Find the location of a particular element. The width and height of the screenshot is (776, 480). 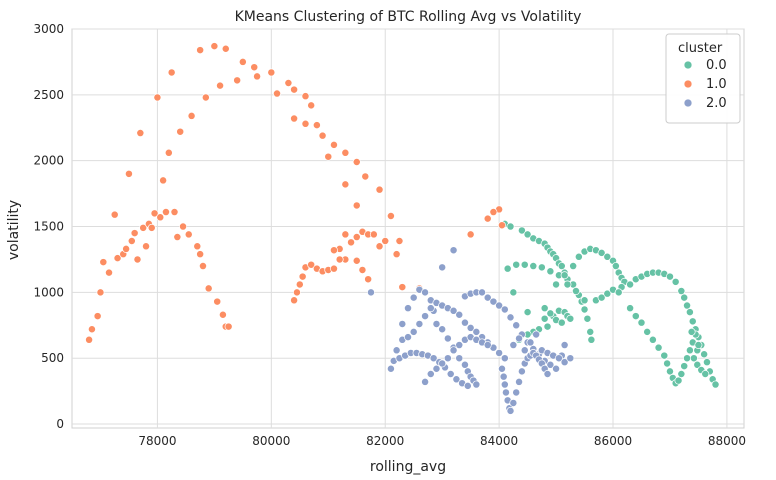

y-tick-label: 2000 is located at coordinates (48, 161).